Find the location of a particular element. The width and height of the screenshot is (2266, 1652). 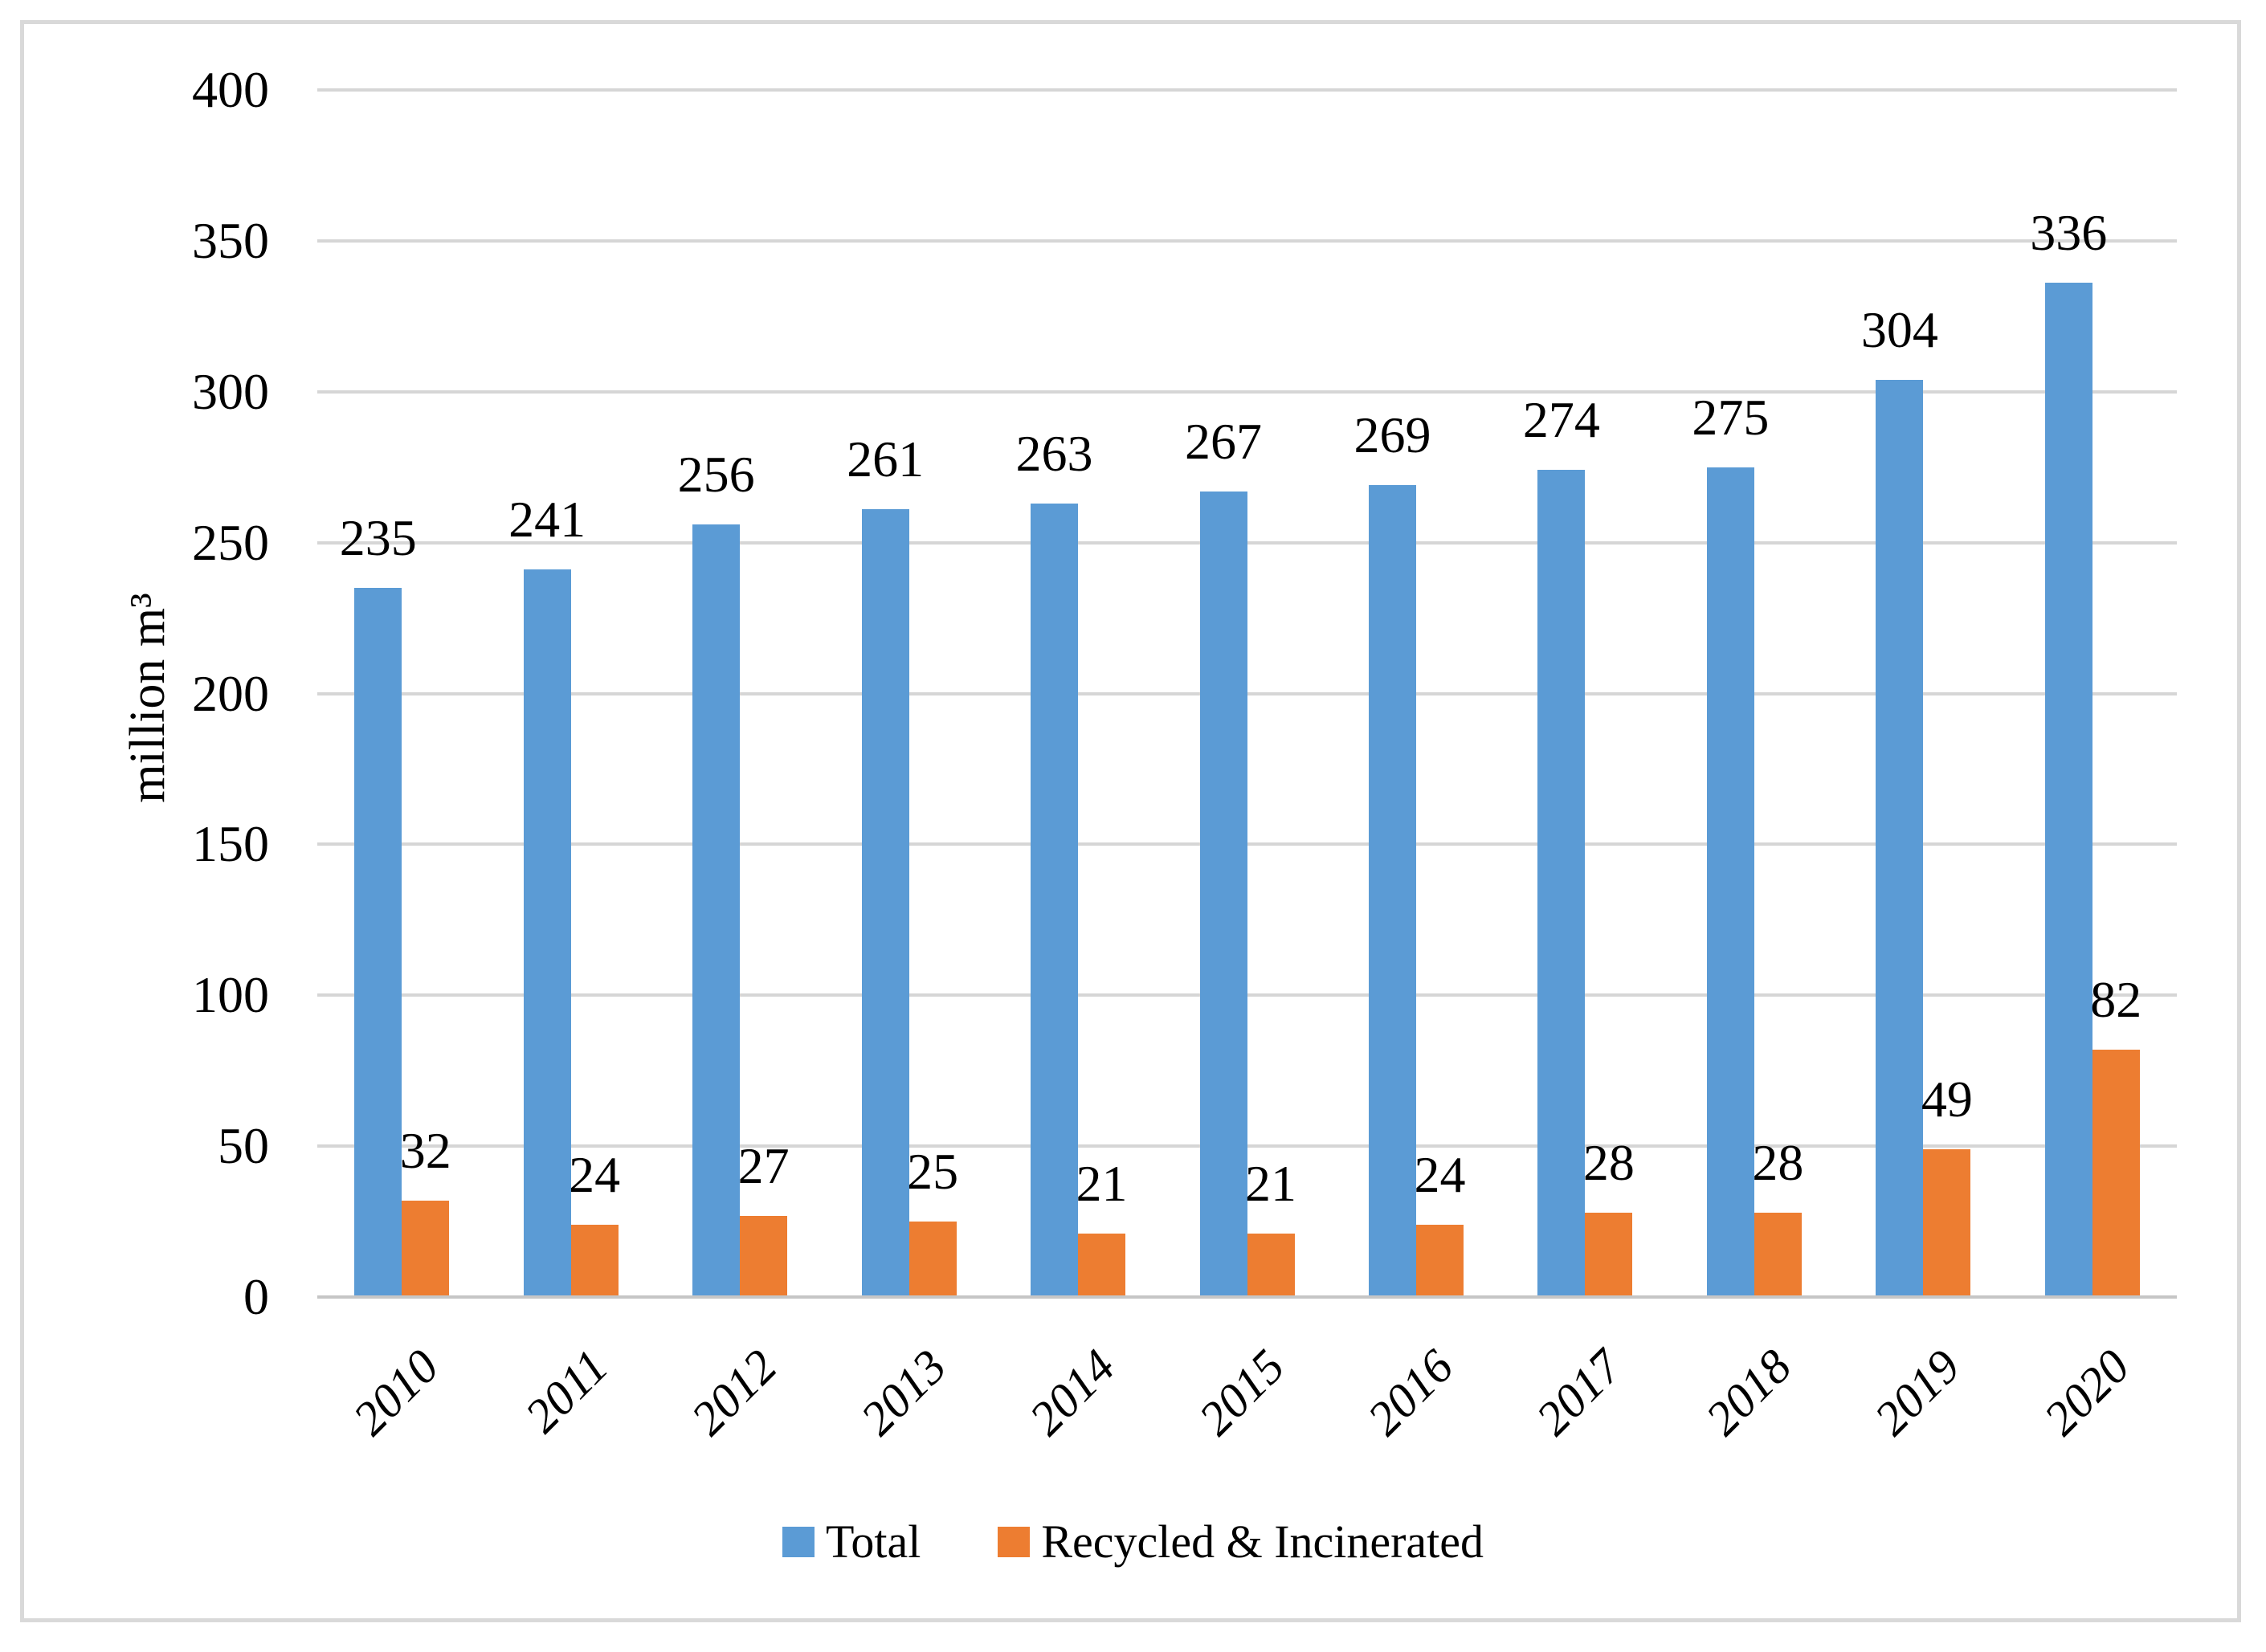

legend-item-recycled-incinerated: Recycled & Incinerated is located at coordinates (1241, 1542).